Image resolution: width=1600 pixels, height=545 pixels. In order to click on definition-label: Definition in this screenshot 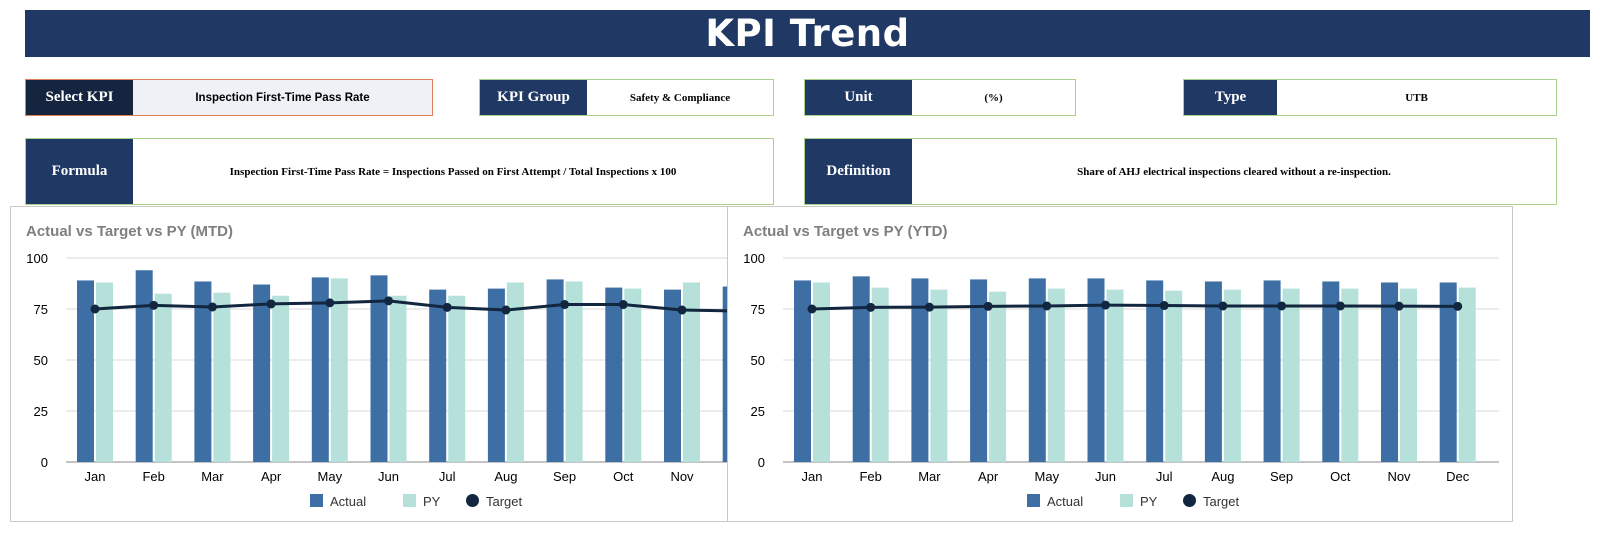, I will do `click(858, 171)`.